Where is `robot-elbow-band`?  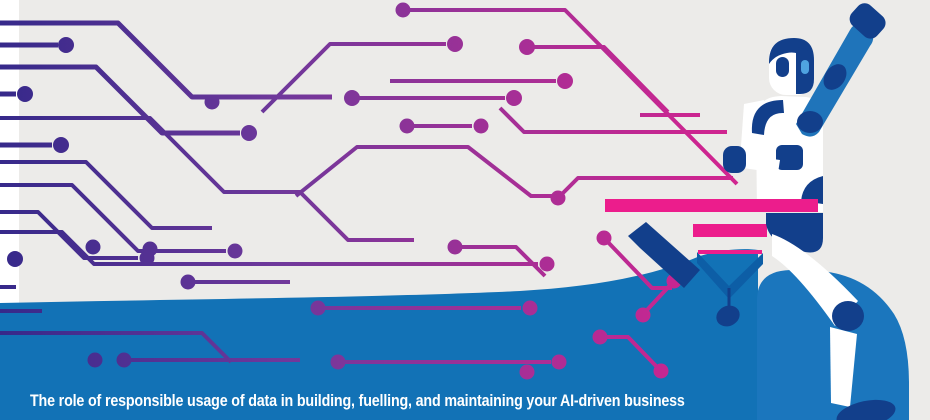
robot-elbow-band is located at coordinates (835, 77).